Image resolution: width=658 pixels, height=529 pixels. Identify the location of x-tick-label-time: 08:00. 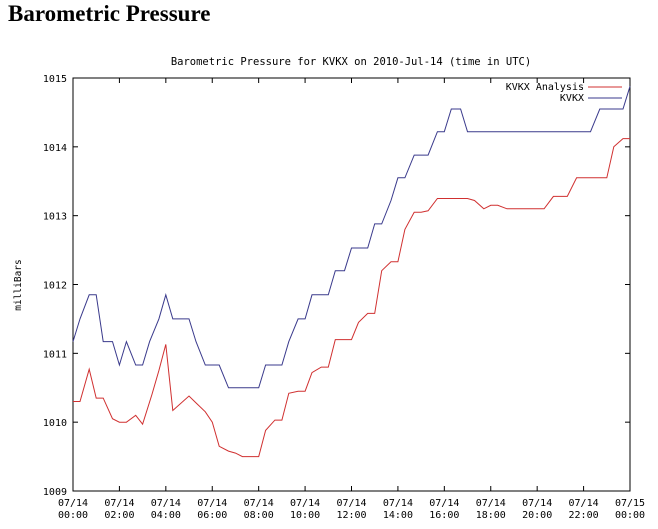
(259, 515).